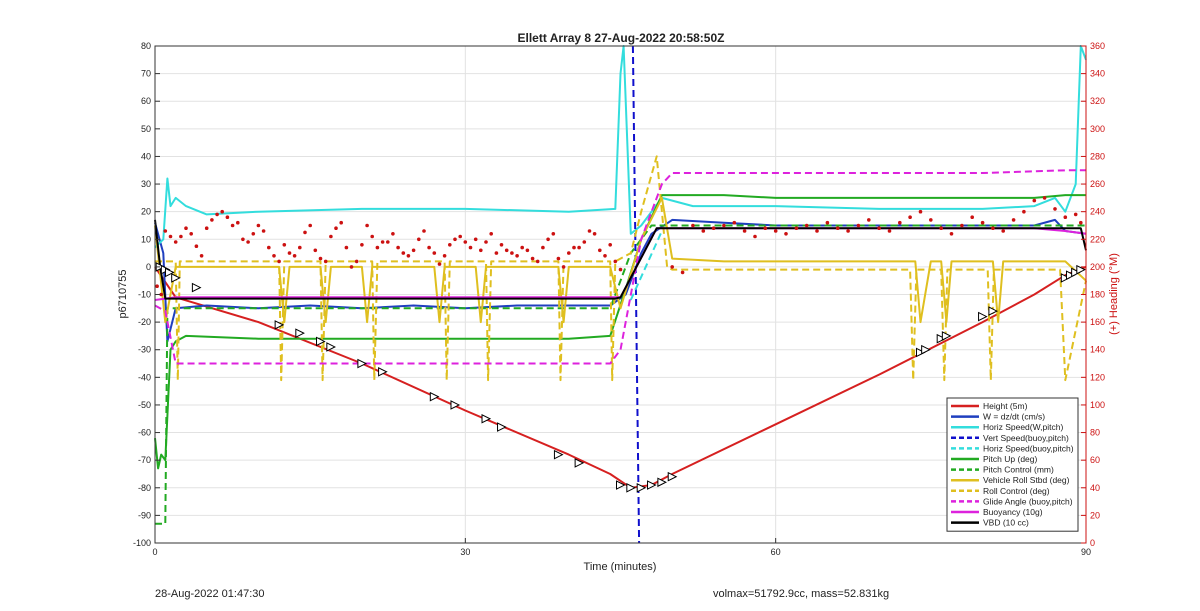 This screenshot has width=1200, height=611. Describe the element at coordinates (146, 239) in the screenshot. I see `y-left-tick-label: 10` at that location.